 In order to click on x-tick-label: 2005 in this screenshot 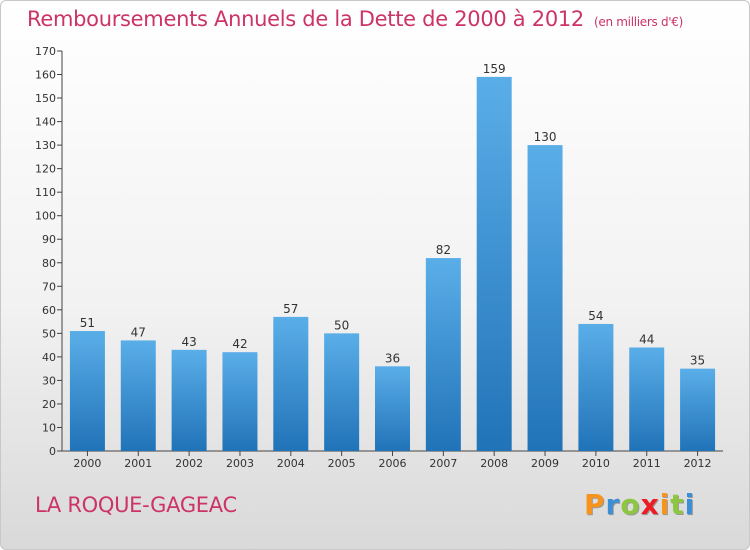, I will do `click(342, 463)`.